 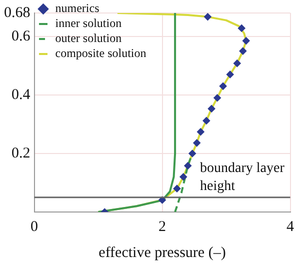 What do you see at coordinates (88, 38) in the screenshot?
I see `legend-label: outer solution` at bounding box center [88, 38].